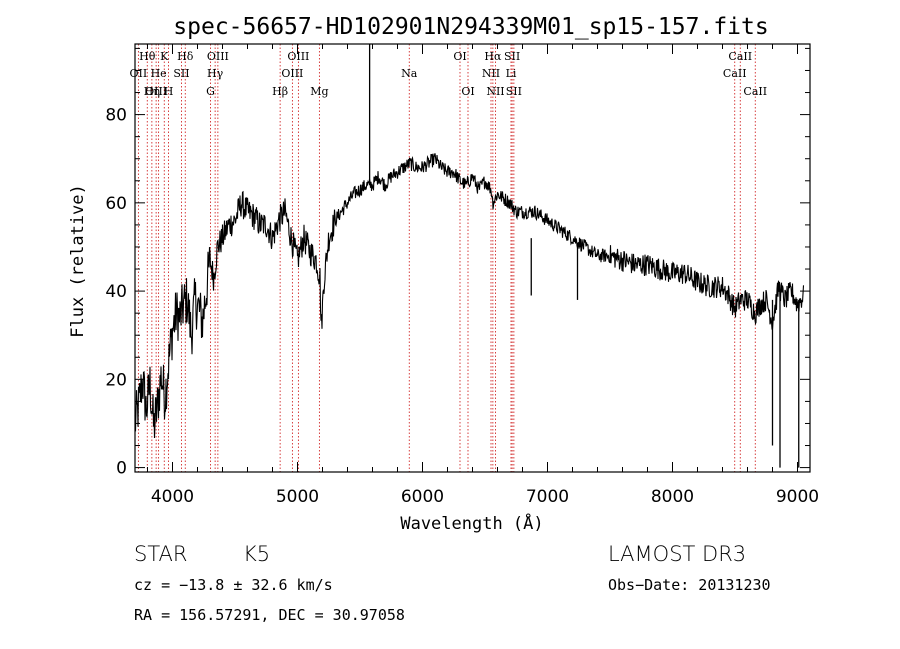 The image size is (900, 649). I want to click on coordinates: RA = 156.57291, DEC = 30.97058, so click(269, 615).